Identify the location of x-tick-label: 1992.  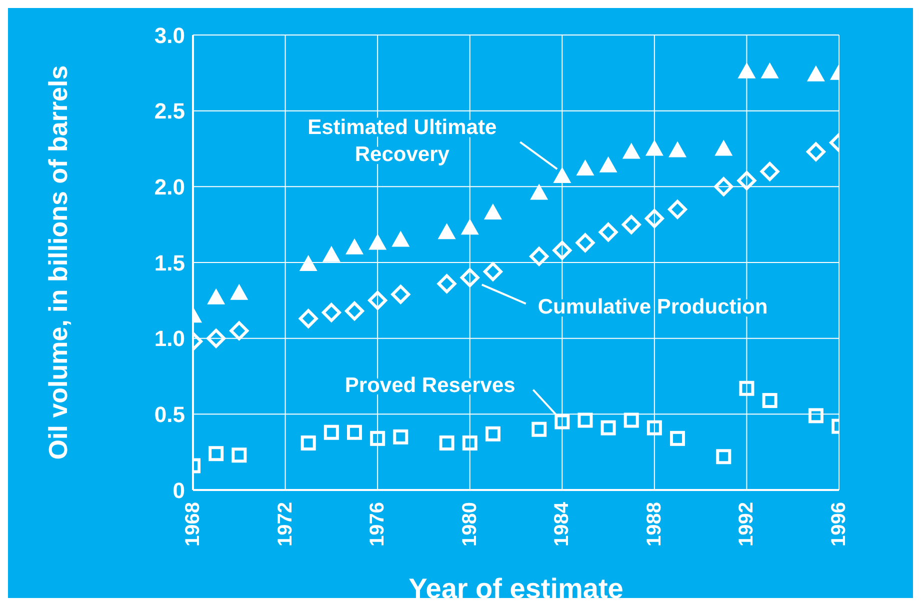
(747, 524).